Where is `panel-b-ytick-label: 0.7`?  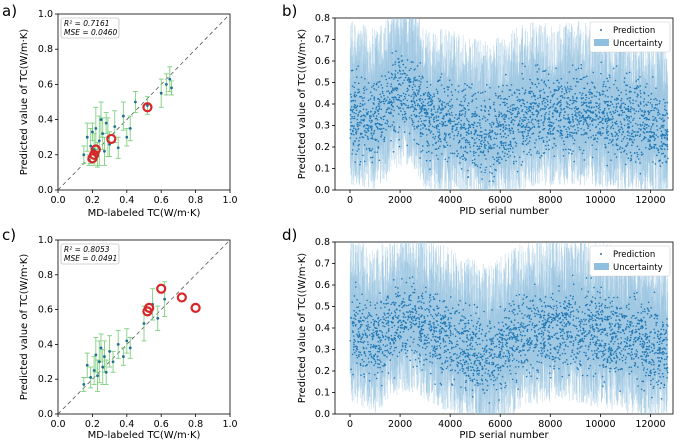
panel-b-ytick-label: 0.7 is located at coordinates (322, 40).